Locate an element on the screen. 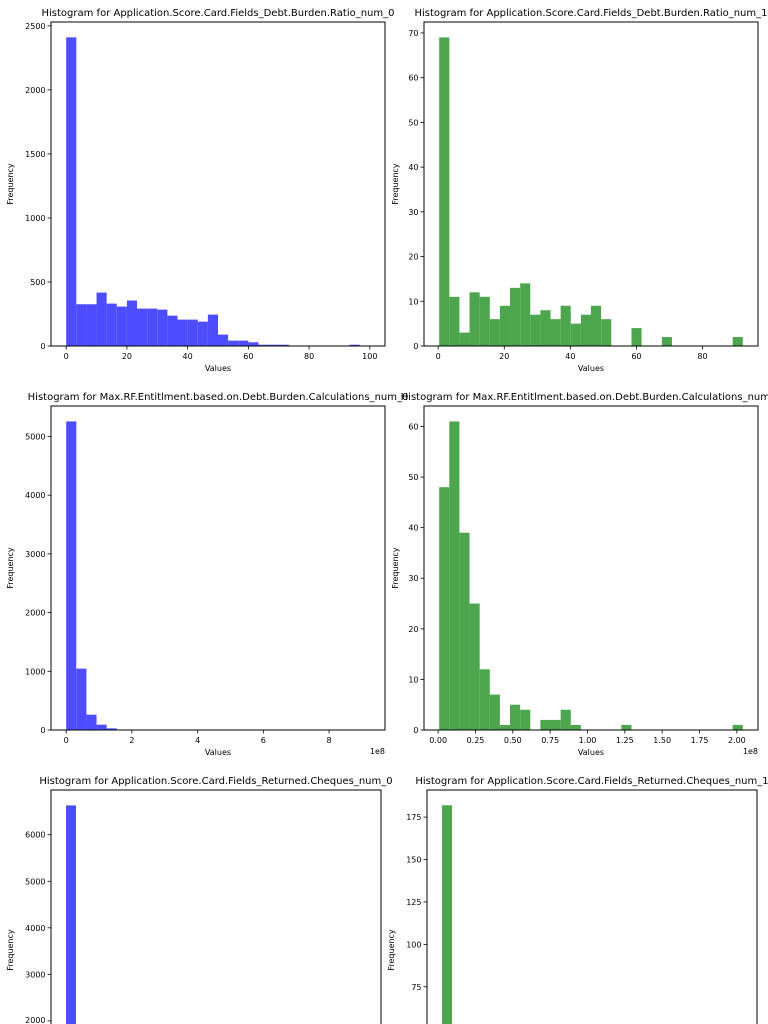 The height and width of the screenshot is (1024, 768). x-tick-label: 0.00 is located at coordinates (438, 740).